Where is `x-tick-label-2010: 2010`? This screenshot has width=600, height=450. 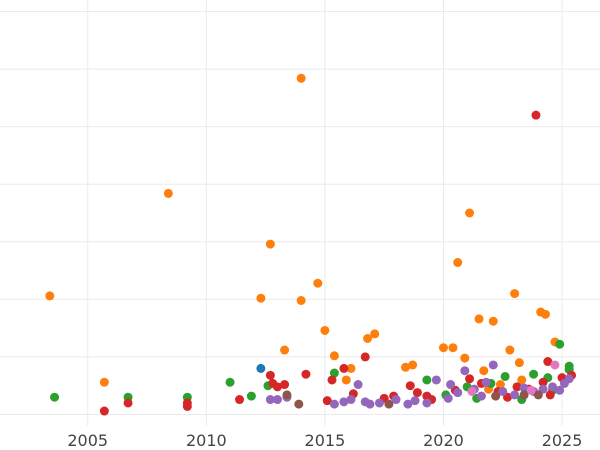 x-tick-label-2010: 2010 is located at coordinates (206, 440).